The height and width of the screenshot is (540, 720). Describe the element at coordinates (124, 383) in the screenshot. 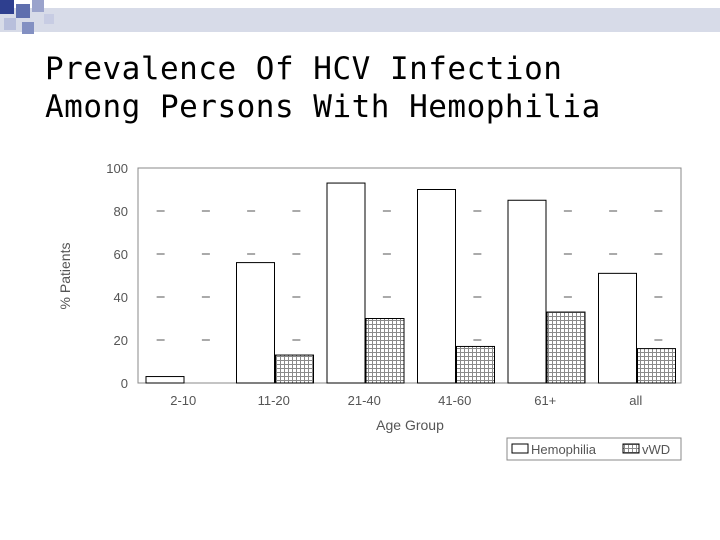

I see `y-tick-label: 0` at that location.